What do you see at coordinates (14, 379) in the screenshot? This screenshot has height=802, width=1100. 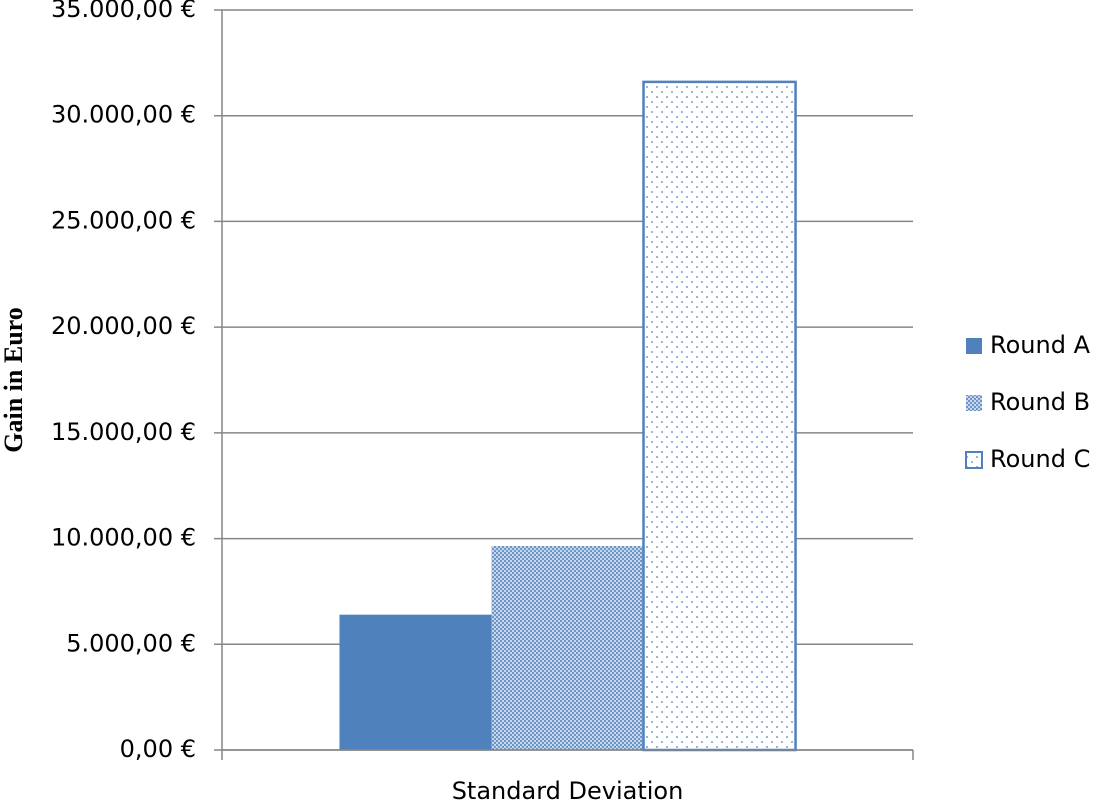 I see `y-axis-title: Gain in Euro` at bounding box center [14, 379].